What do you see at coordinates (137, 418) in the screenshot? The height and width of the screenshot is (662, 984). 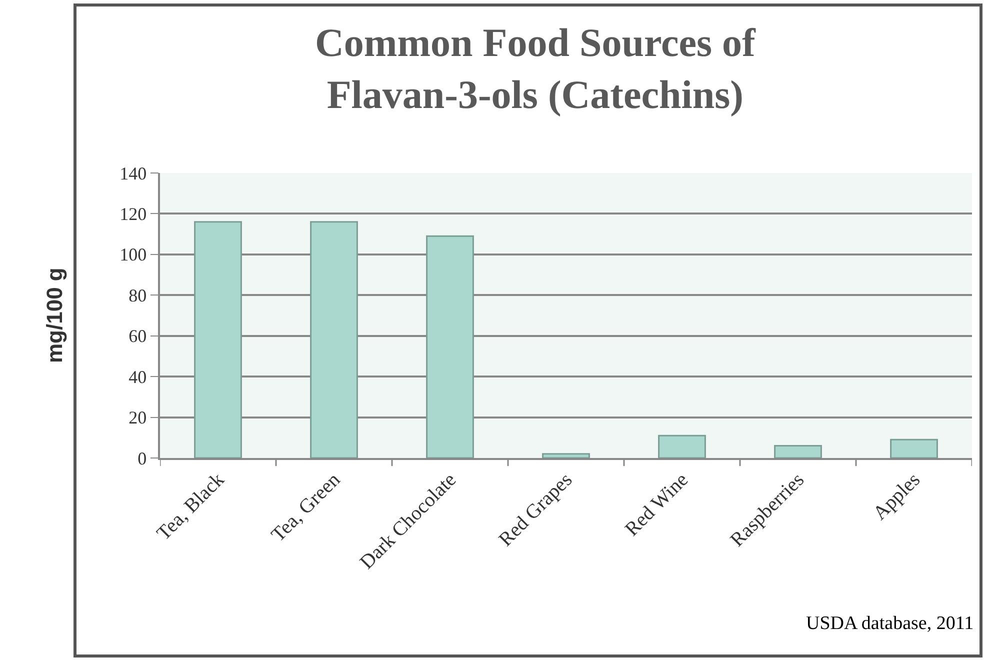 I see `y-tick-label: 20` at bounding box center [137, 418].